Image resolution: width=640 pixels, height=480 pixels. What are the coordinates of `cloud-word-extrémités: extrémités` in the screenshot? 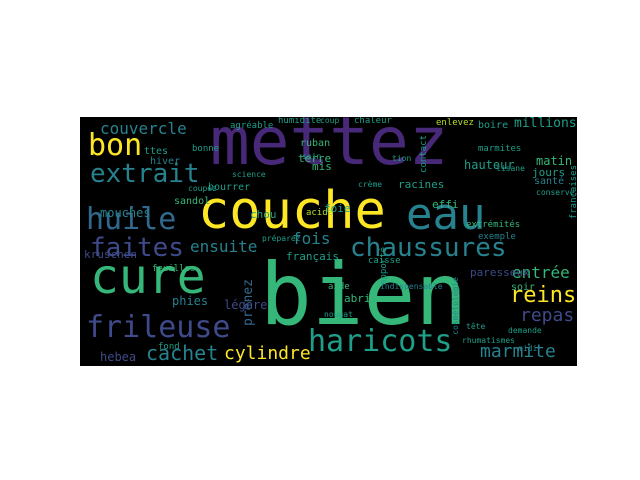 It's located at (493, 225).